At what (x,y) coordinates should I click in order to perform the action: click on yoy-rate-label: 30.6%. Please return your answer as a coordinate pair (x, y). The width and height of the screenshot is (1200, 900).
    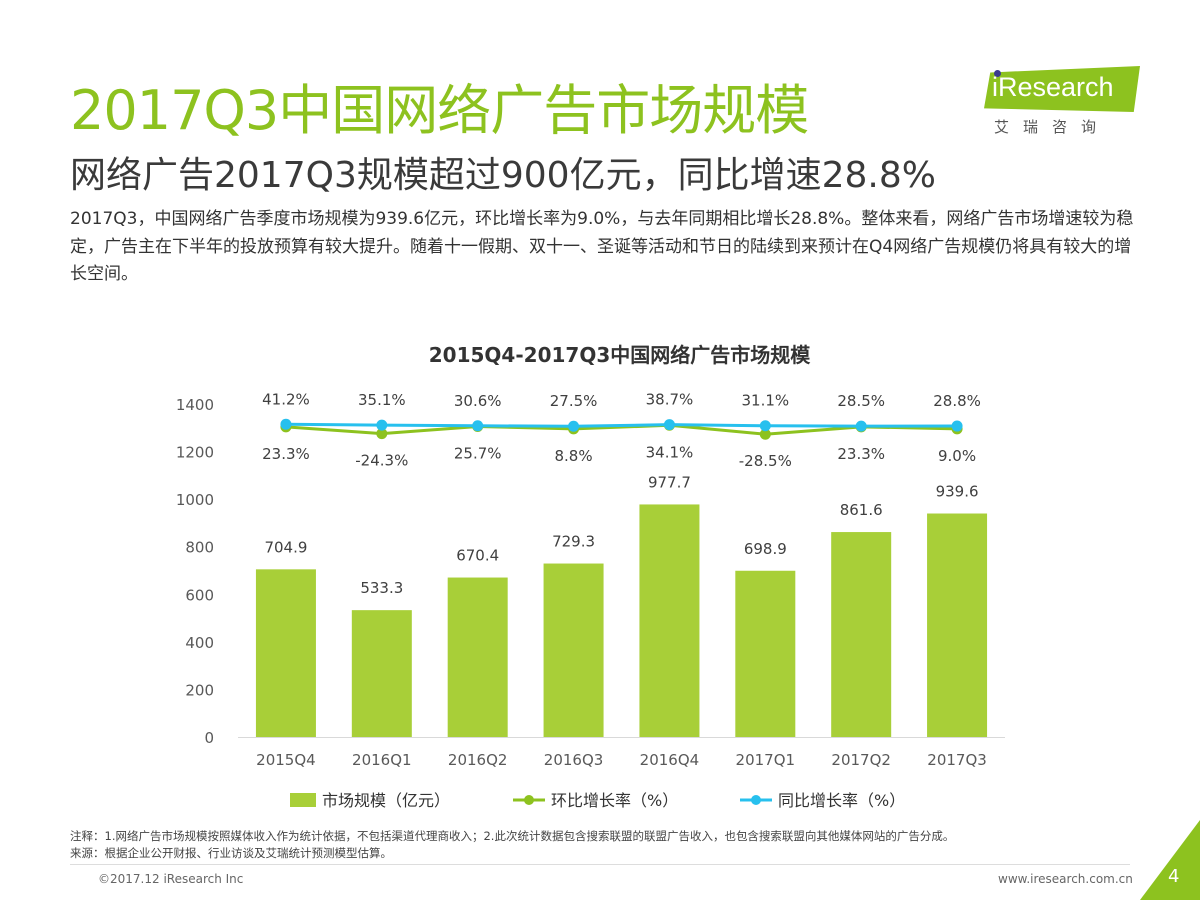
    Looking at the image, I should click on (478, 401).